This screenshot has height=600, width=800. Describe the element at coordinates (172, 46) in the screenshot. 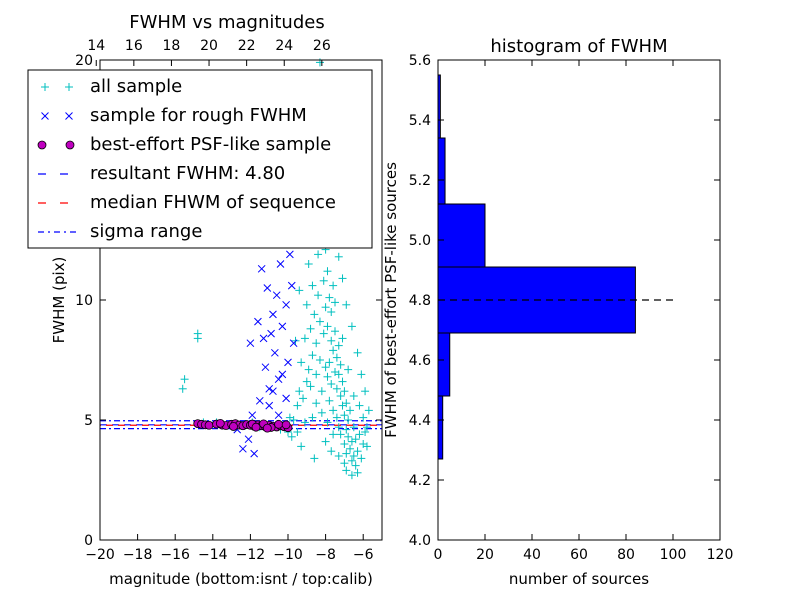

I see `scatter-top-tick-label: 18` at that location.